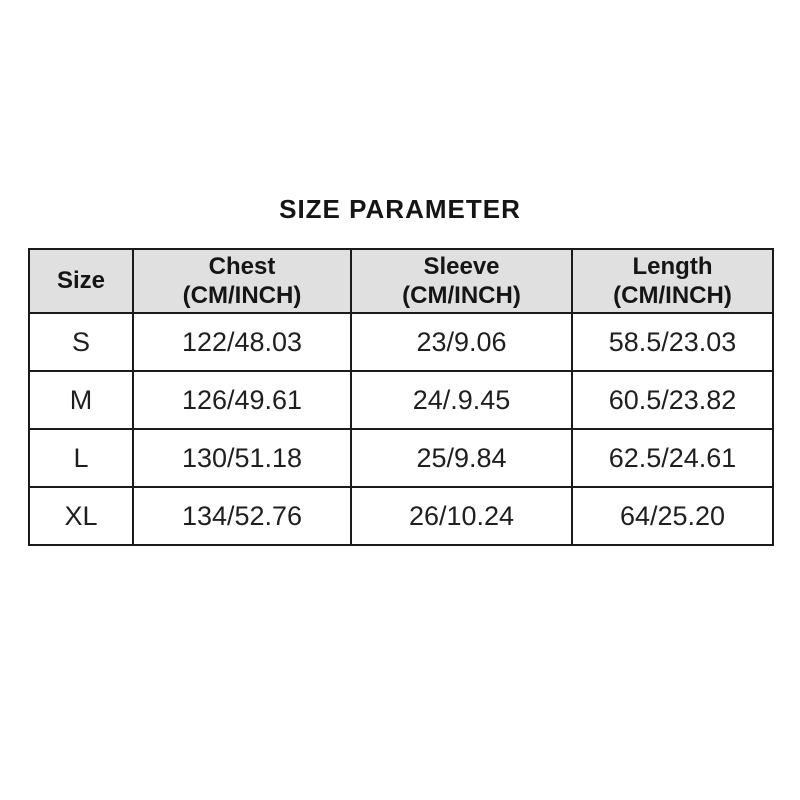 The width and height of the screenshot is (800, 800). Describe the element at coordinates (672, 400) in the screenshot. I see `cell-length: 60.5/23.82` at that location.